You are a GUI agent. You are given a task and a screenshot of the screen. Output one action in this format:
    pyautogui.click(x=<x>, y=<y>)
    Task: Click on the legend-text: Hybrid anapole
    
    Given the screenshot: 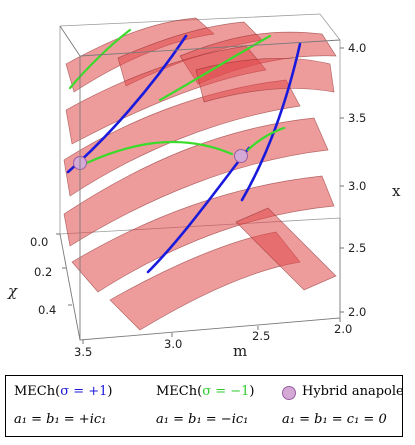 What is the action you would take?
    pyautogui.click(x=353, y=391)
    